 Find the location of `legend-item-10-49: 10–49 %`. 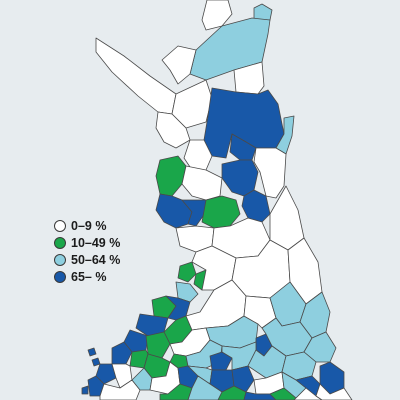

legend-item-10-49: 10–49 % is located at coordinates (99, 242).